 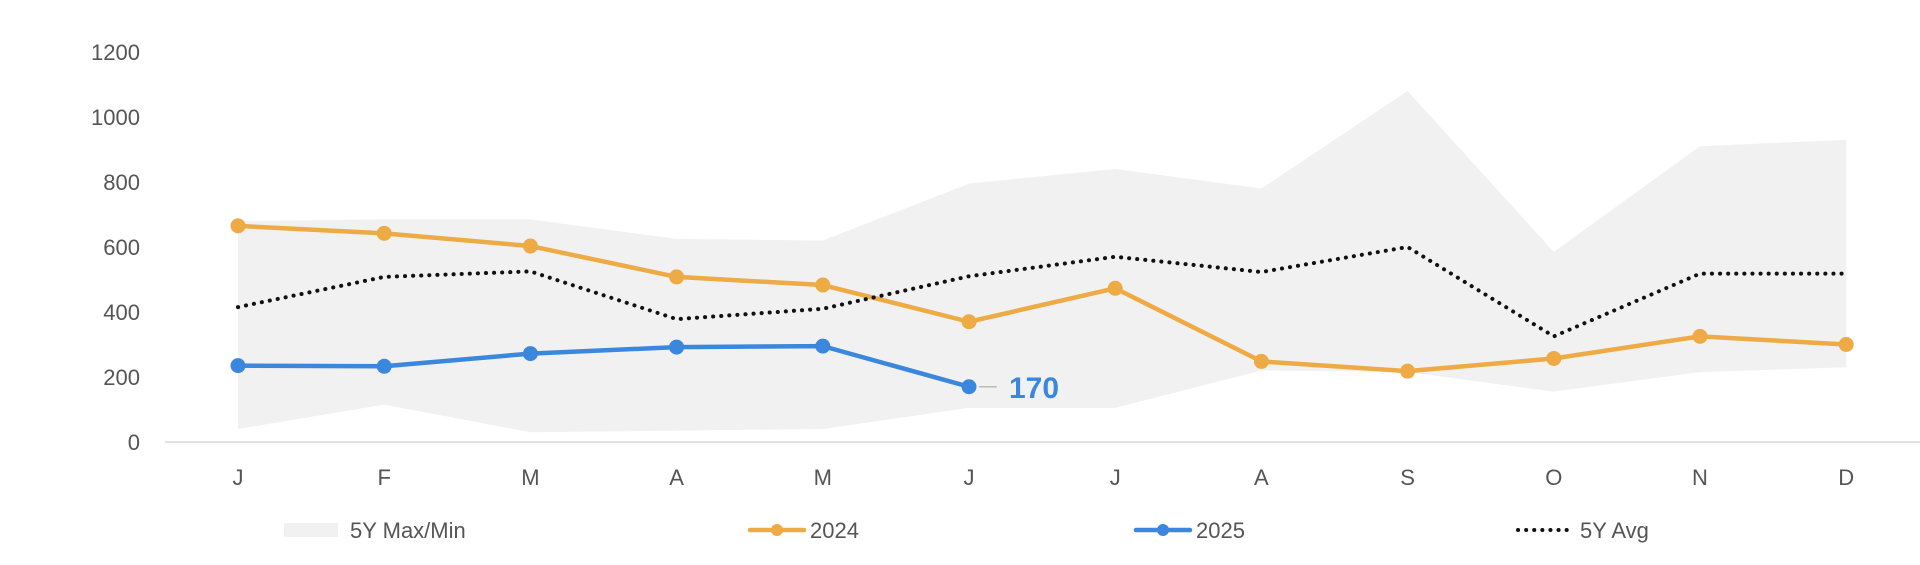 What do you see at coordinates (777, 530) in the screenshot?
I see `legend-marker-2024` at bounding box center [777, 530].